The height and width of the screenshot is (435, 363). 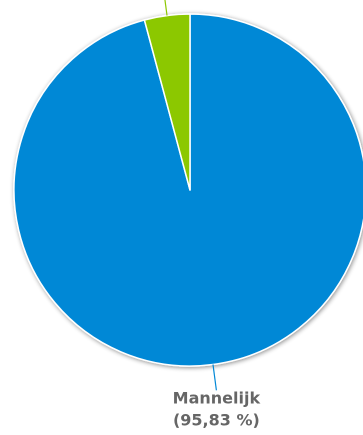 I want to click on slice-label-percent: (95,83 %), so click(x=216, y=419).